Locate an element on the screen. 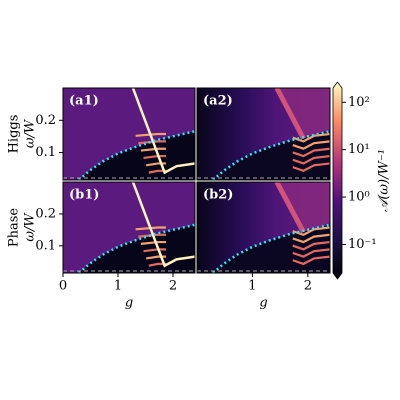 The image size is (400, 400). row-label: Phase is located at coordinates (14, 228).